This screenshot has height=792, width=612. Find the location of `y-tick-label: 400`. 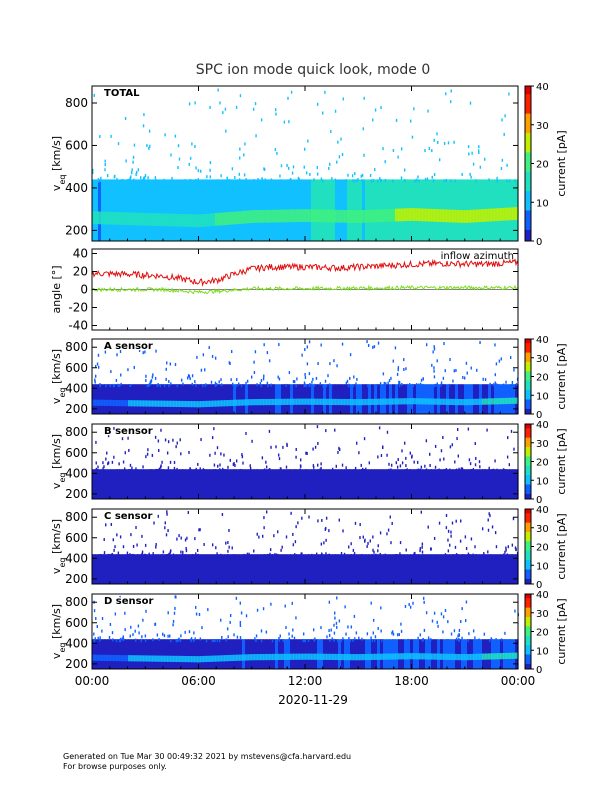

y-tick-label: 400 is located at coordinates (76, 643).